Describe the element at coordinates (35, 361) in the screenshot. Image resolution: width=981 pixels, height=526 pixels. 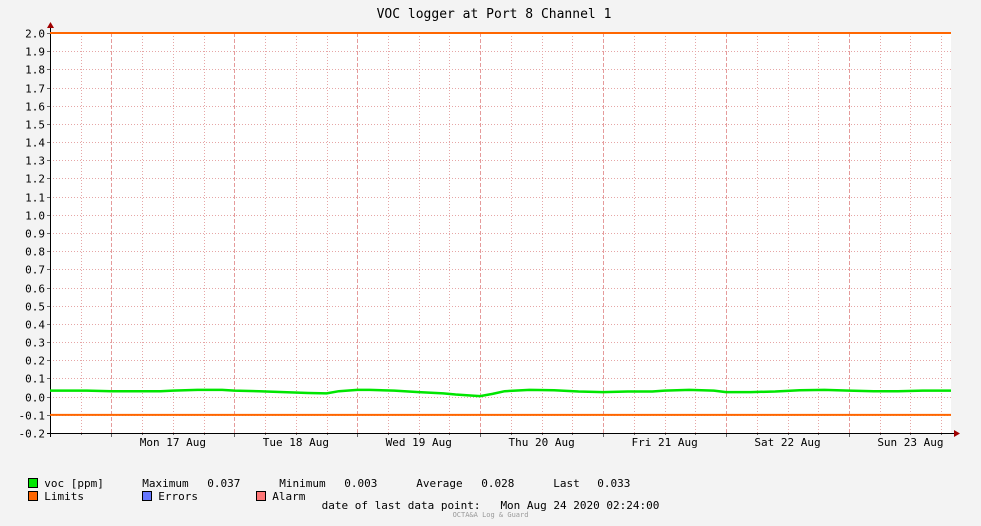
I see `y-tick-label: 0.2` at that location.